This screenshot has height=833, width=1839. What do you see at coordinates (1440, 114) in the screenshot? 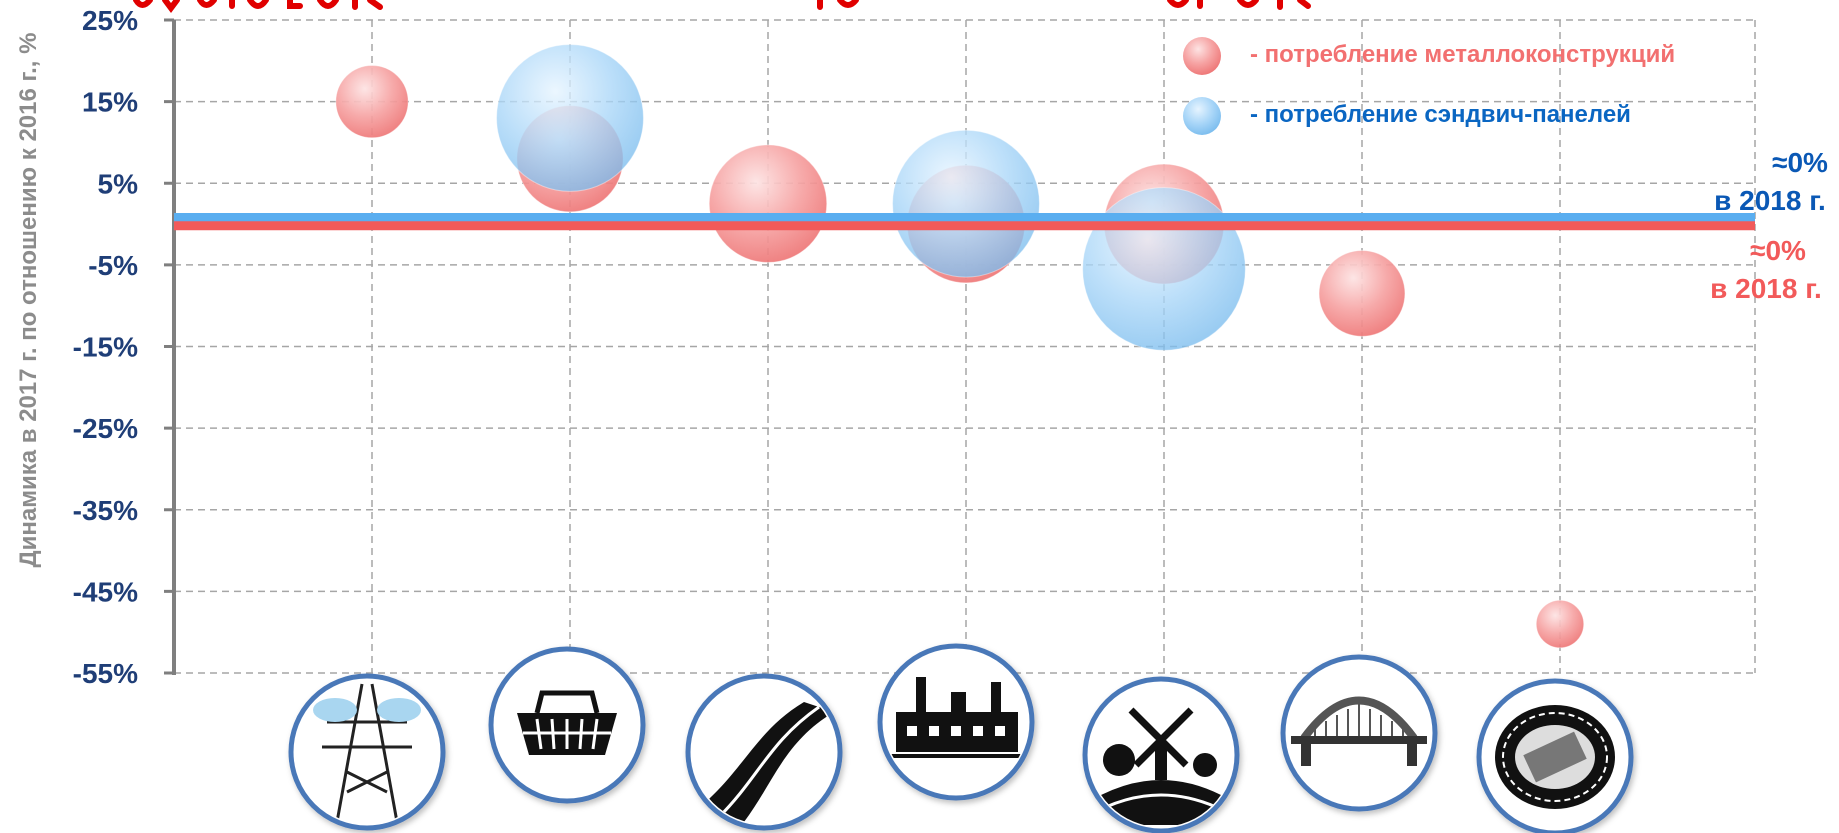
I see `legend-label-sandwich: - потребление сэндвич-панелей` at bounding box center [1440, 114].